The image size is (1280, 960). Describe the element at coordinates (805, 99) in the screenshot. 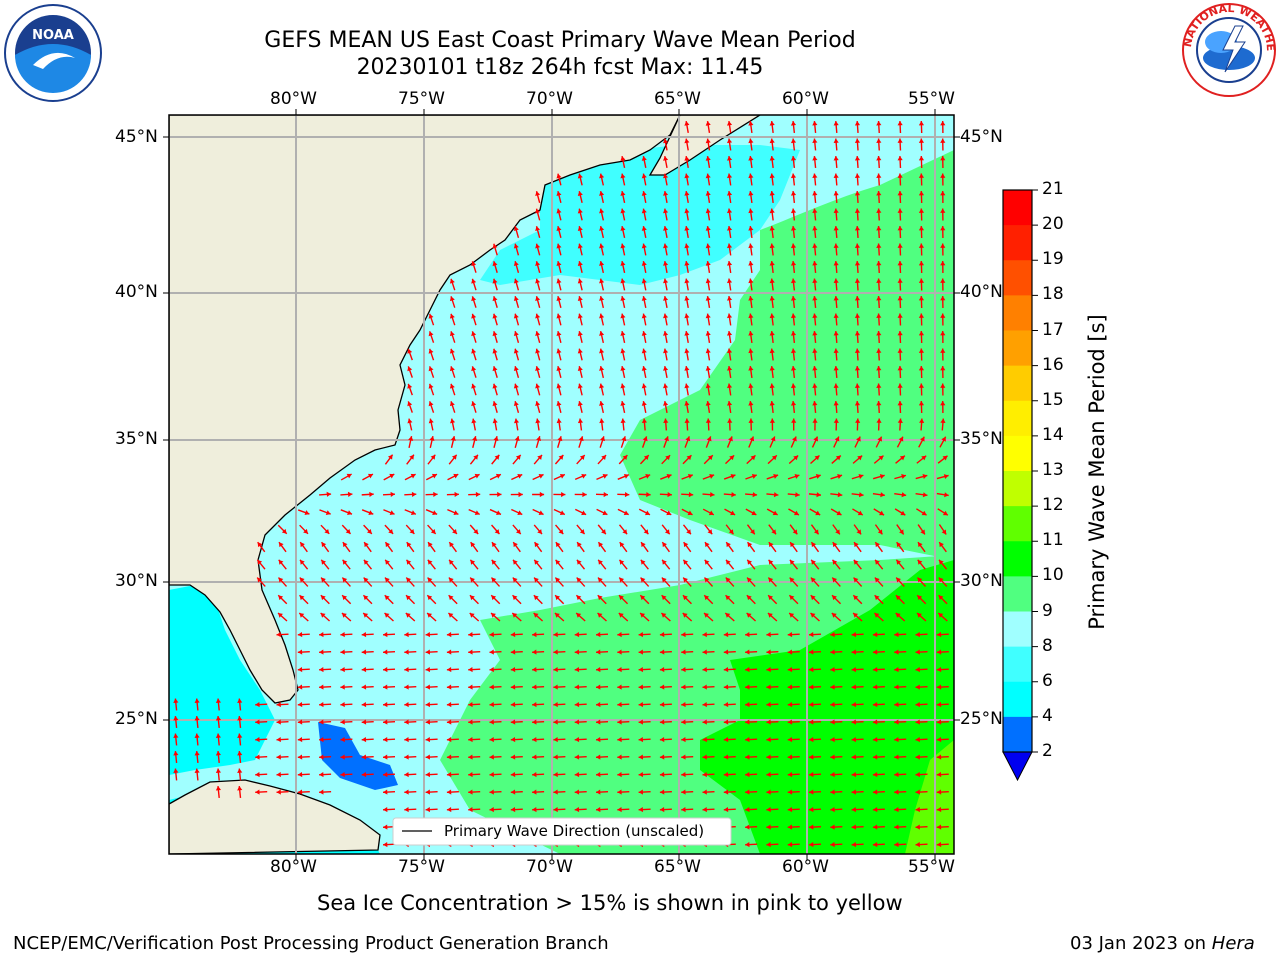

I see `lon-label-top-60w: 60°W` at that location.